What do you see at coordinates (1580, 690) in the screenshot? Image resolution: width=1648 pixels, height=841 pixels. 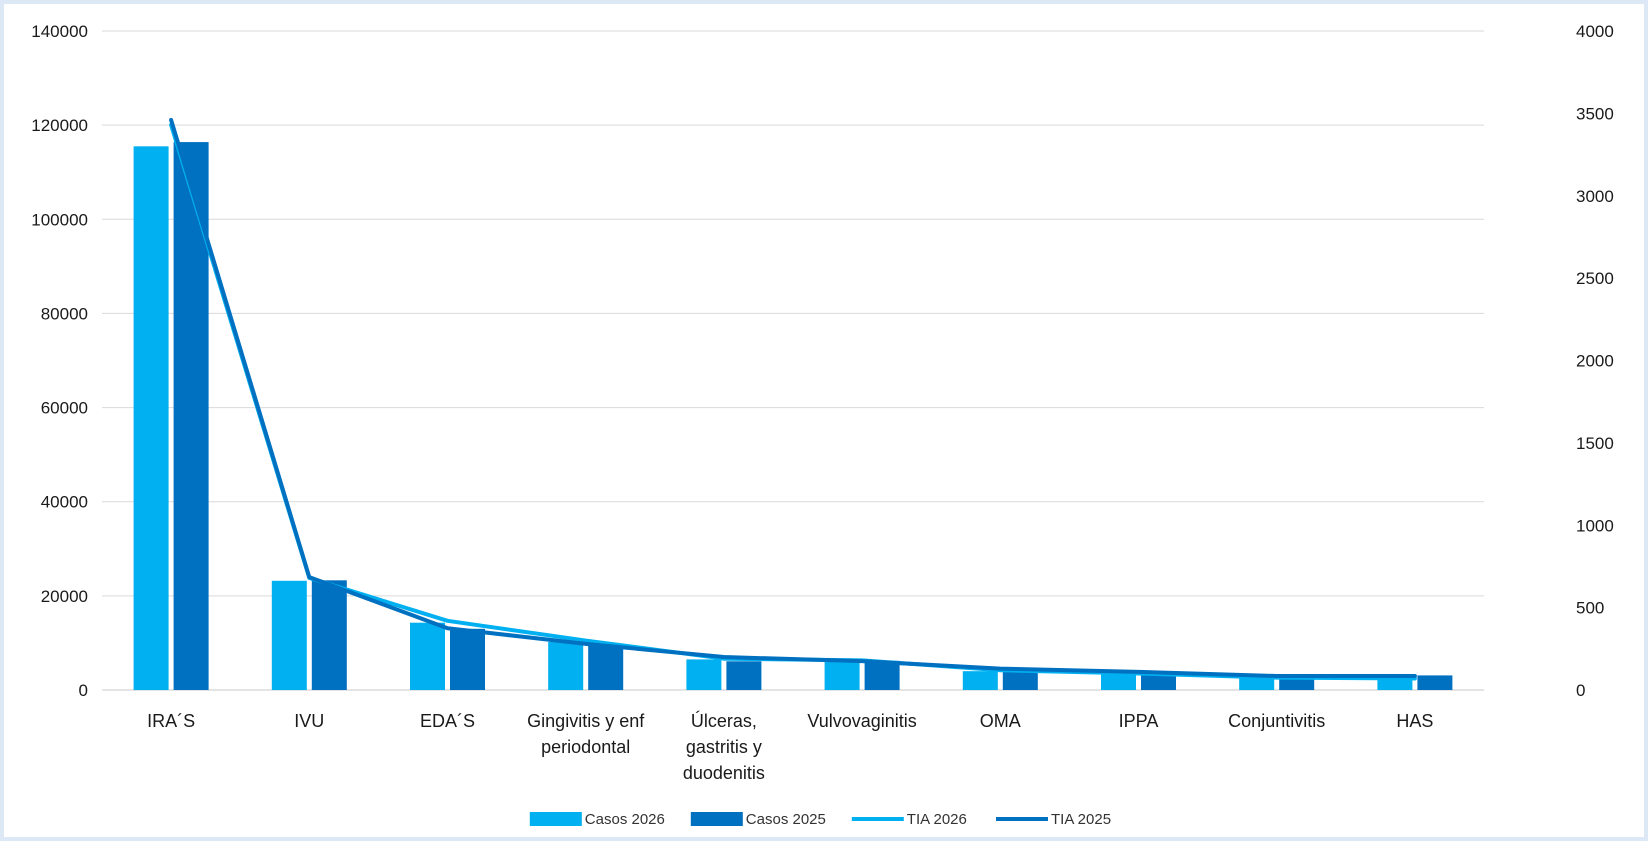 I see `y-right-tick-label: 0` at bounding box center [1580, 690].